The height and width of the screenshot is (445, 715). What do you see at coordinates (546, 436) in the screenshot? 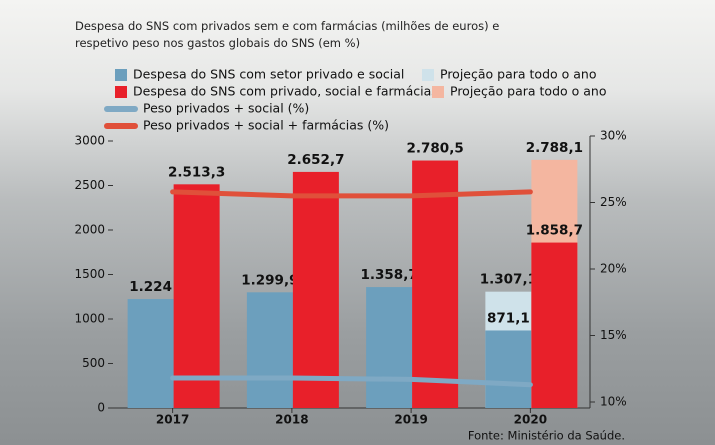
I see `source: Fonte: Ministério da Saúde.` at bounding box center [546, 436].